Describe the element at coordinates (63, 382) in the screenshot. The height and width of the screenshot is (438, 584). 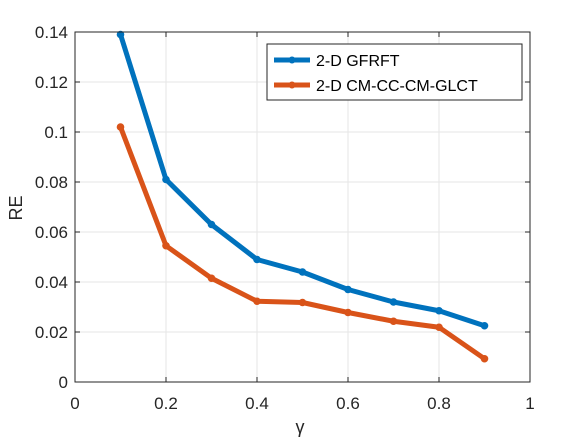
I see `y-tick-label: 0` at that location.